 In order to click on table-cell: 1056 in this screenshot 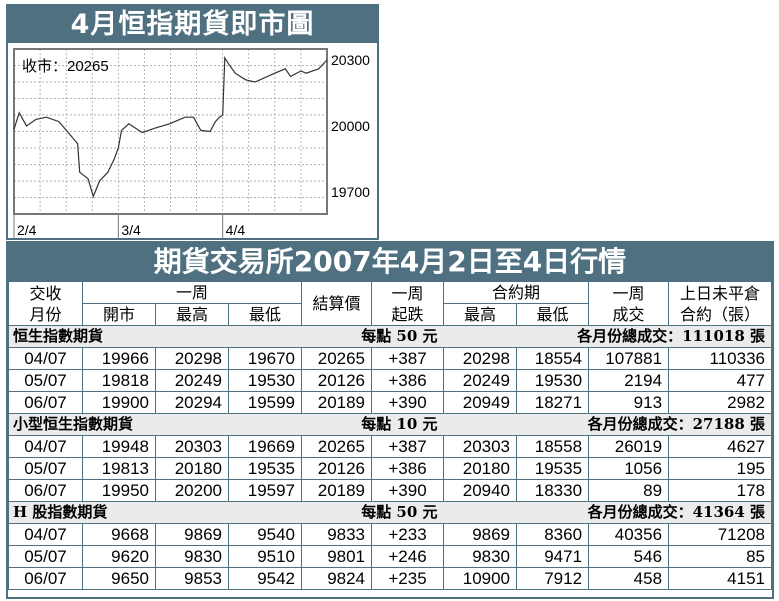, I will do `click(629, 468)`.